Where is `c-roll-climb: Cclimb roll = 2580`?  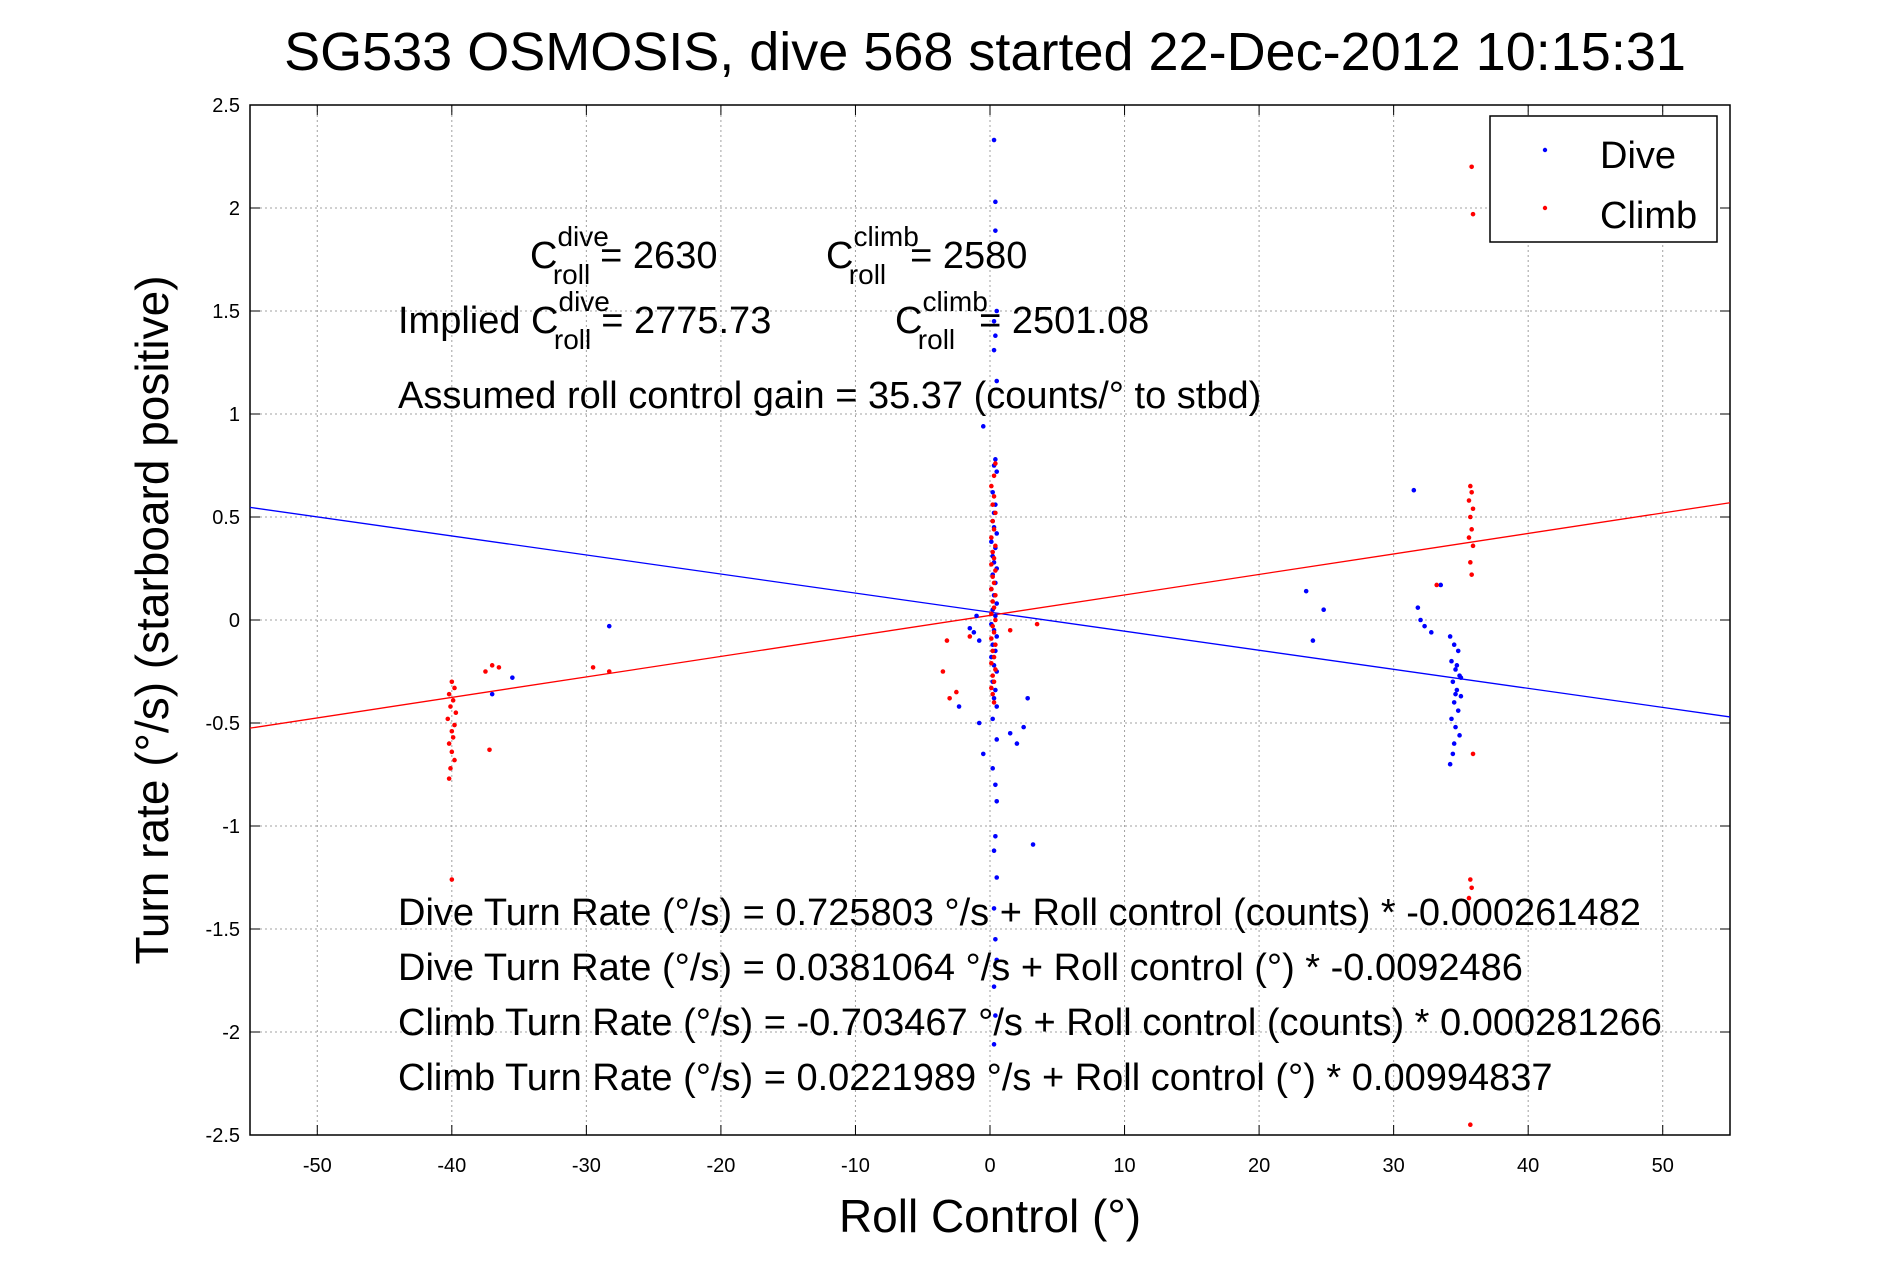
c-roll-climb: Cclimb roll = 2580 is located at coordinates (926, 255).